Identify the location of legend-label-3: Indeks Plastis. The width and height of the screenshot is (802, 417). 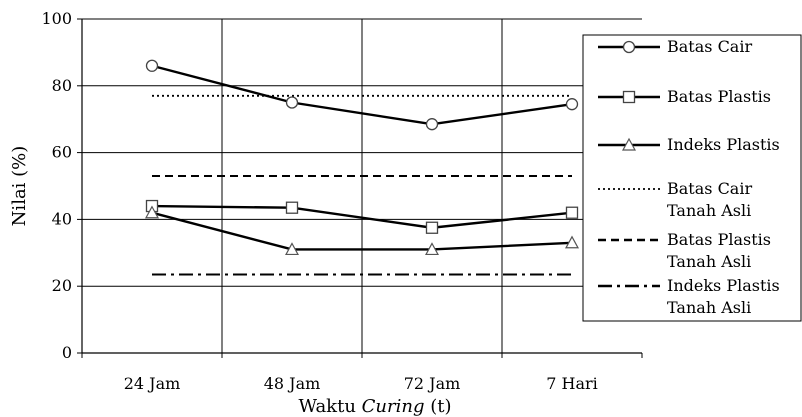
(723, 144).